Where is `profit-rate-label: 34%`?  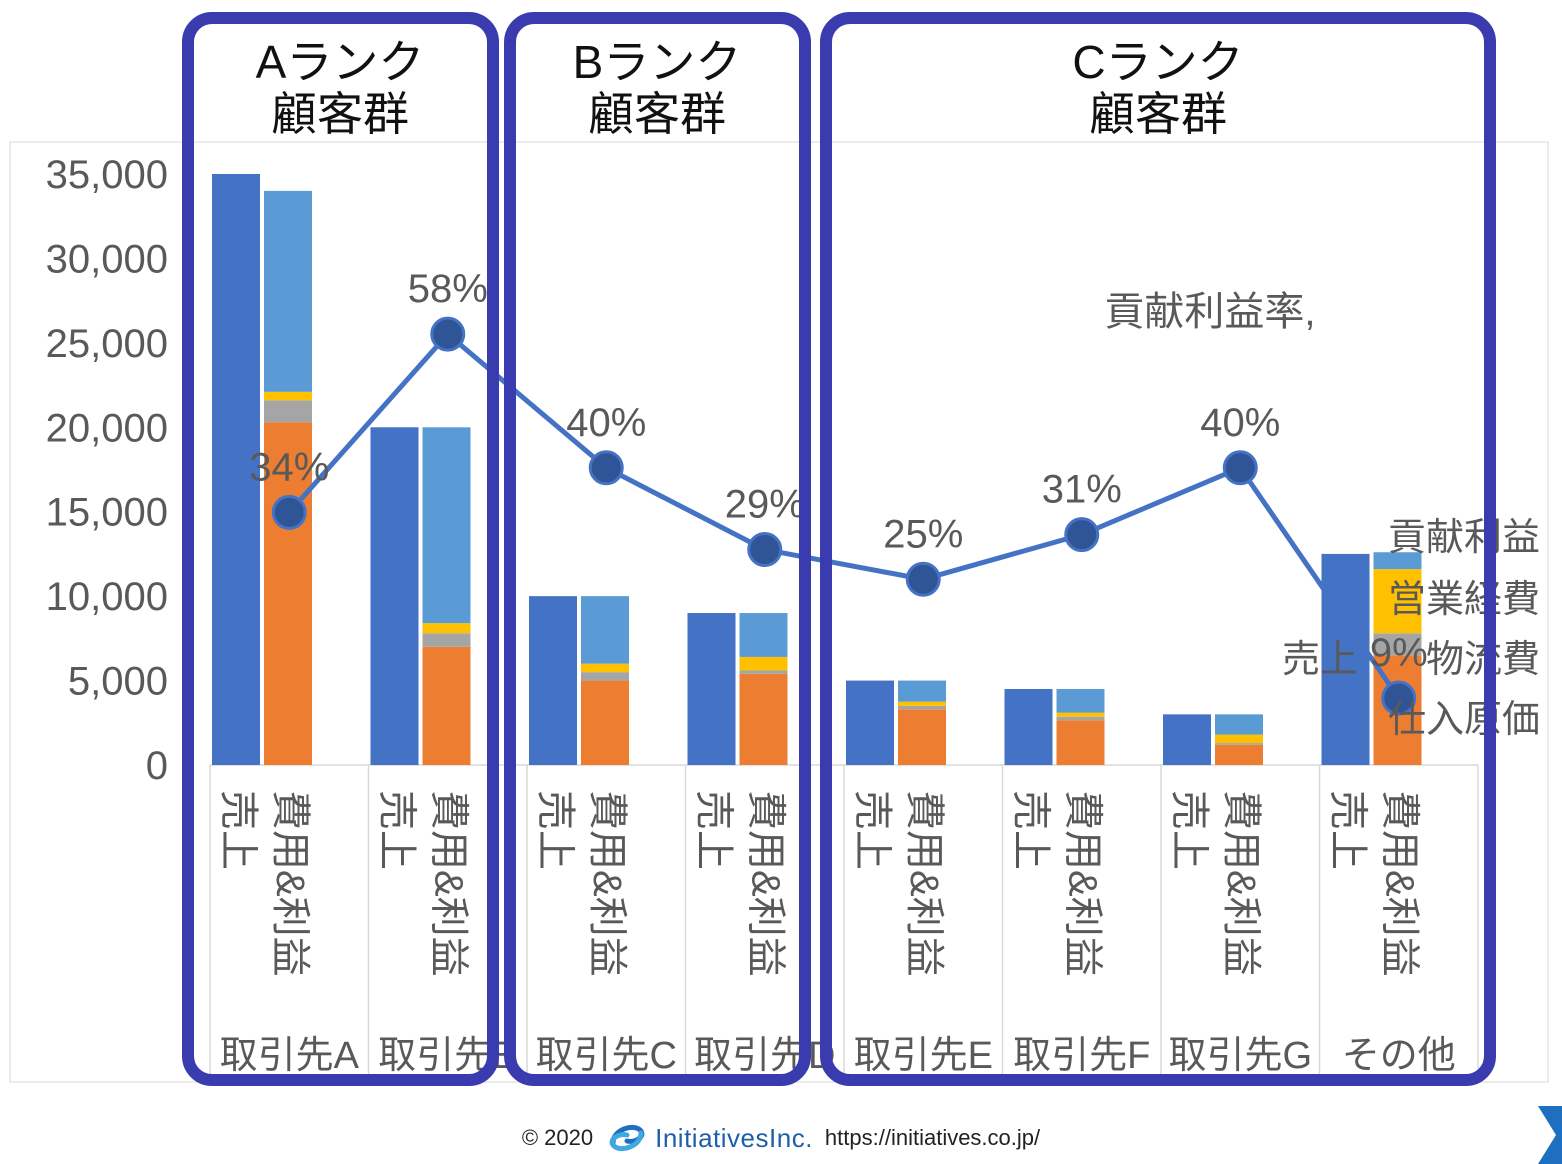
profit-rate-label: 34% is located at coordinates (289, 467).